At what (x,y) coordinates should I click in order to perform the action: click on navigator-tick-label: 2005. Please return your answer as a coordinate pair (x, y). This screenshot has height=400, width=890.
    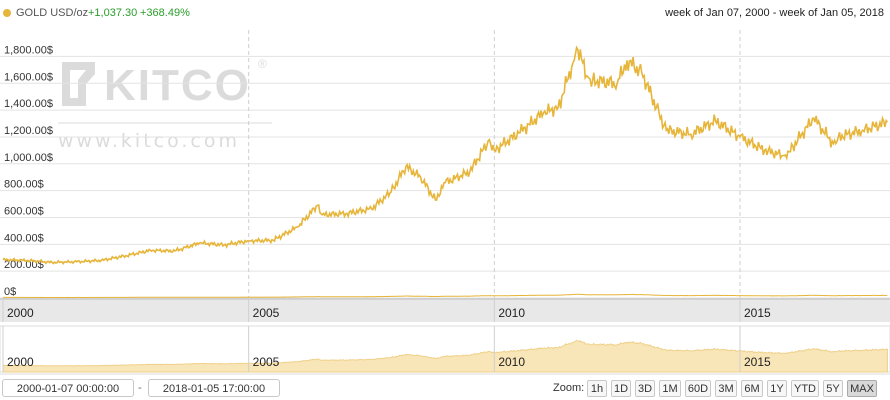
    Looking at the image, I should click on (266, 362).